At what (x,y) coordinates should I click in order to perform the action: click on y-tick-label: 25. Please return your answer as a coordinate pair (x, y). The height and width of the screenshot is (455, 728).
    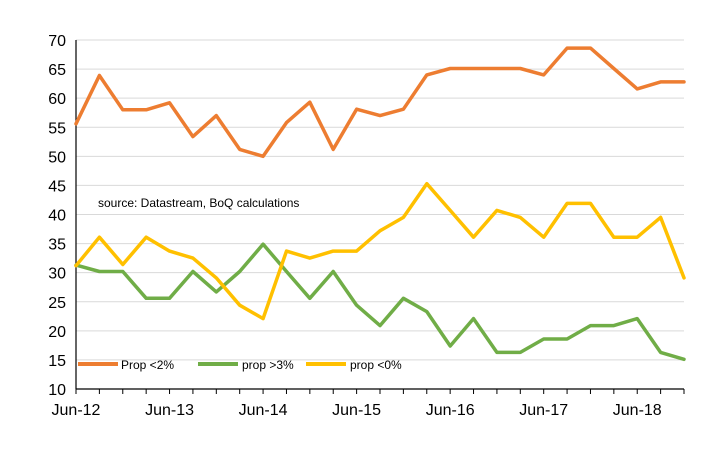
    Looking at the image, I should click on (57, 303).